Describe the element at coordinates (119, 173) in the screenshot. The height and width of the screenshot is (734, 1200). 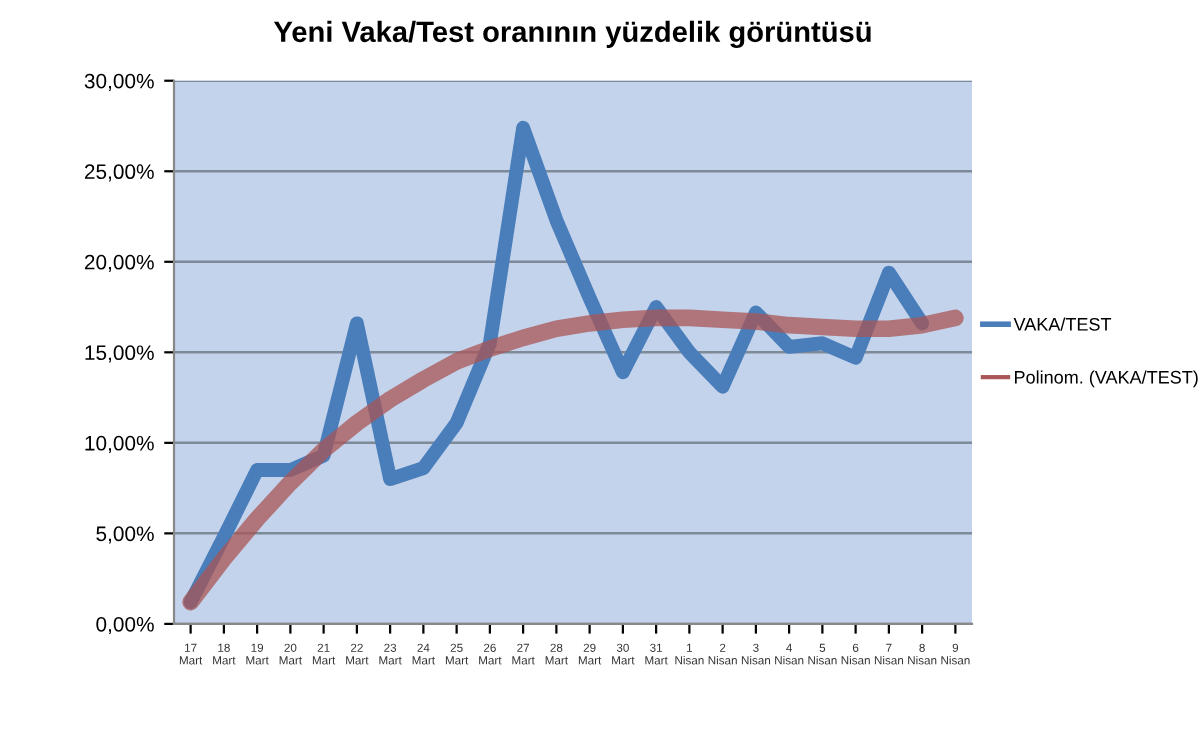
I see `y-tick-label: 25,00%` at that location.